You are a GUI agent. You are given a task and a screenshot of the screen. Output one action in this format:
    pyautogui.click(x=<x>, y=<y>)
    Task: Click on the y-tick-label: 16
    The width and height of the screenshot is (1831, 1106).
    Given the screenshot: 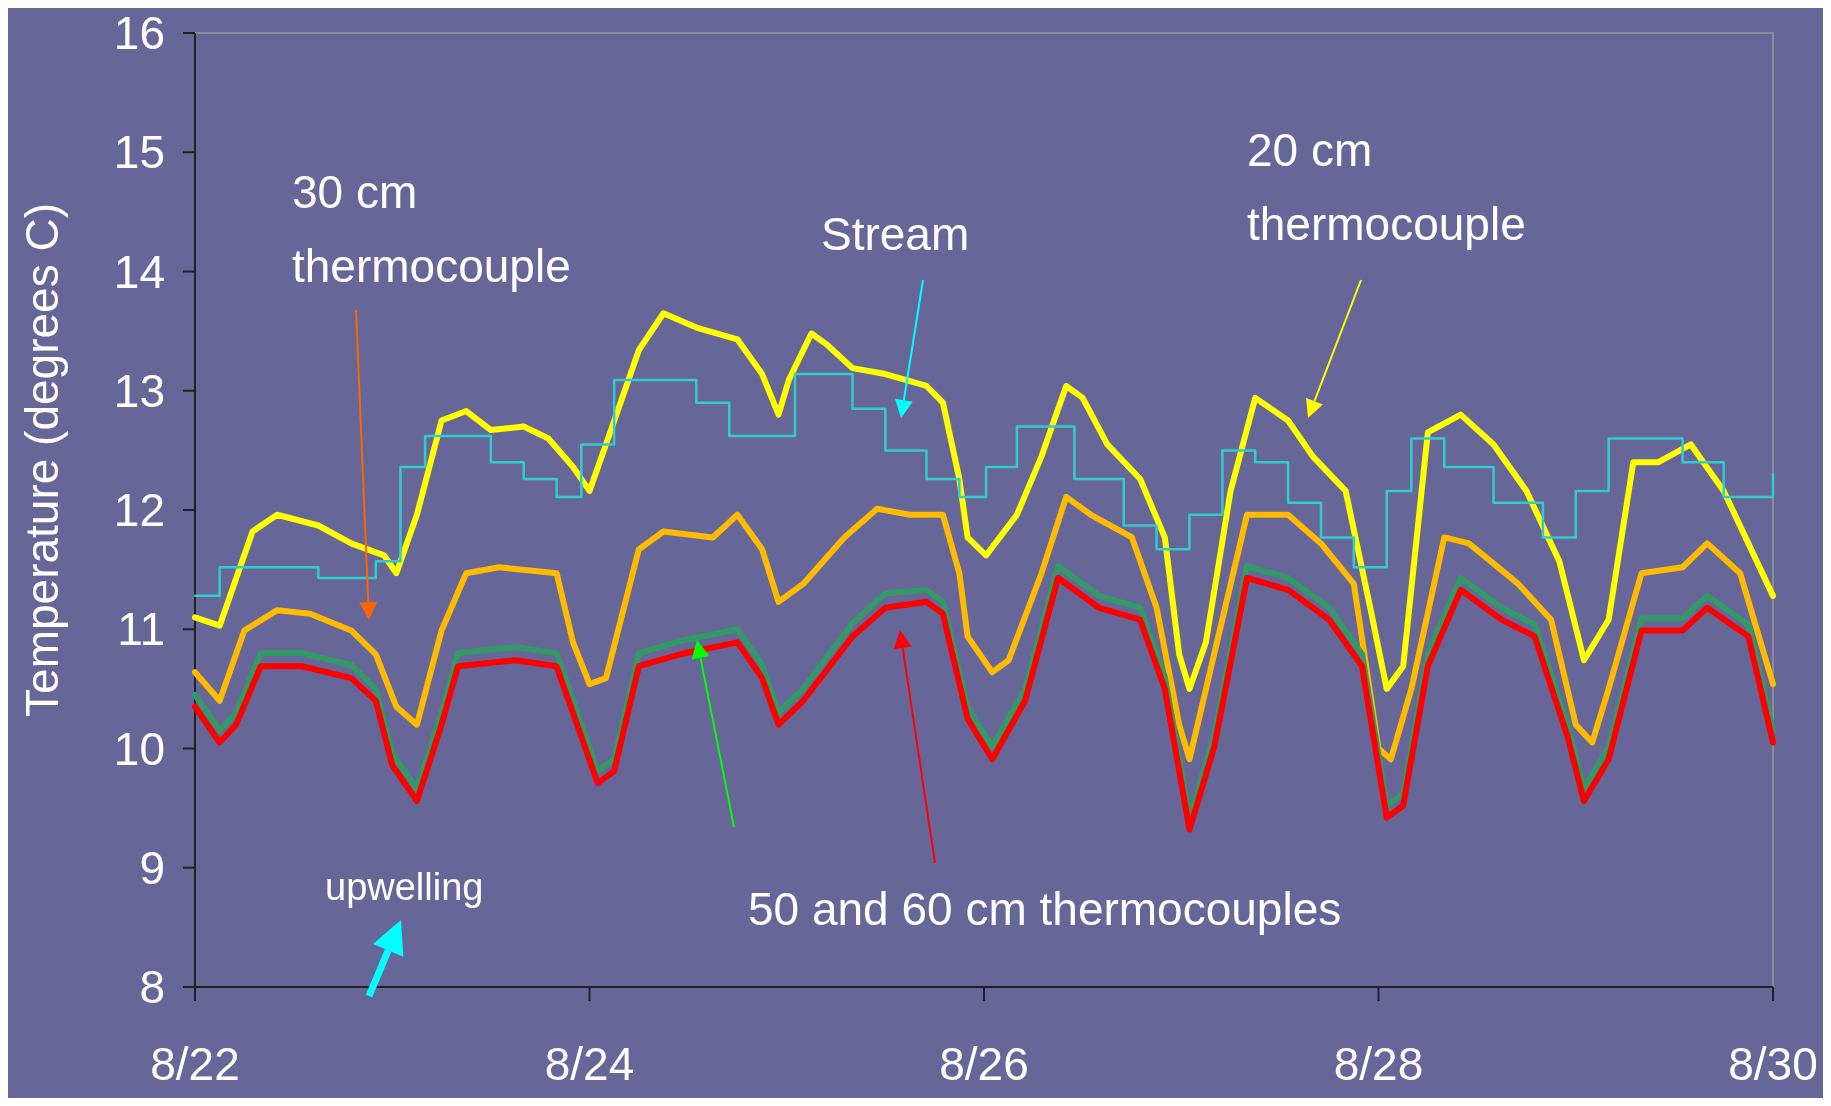 What is the action you would take?
    pyautogui.click(x=139, y=33)
    